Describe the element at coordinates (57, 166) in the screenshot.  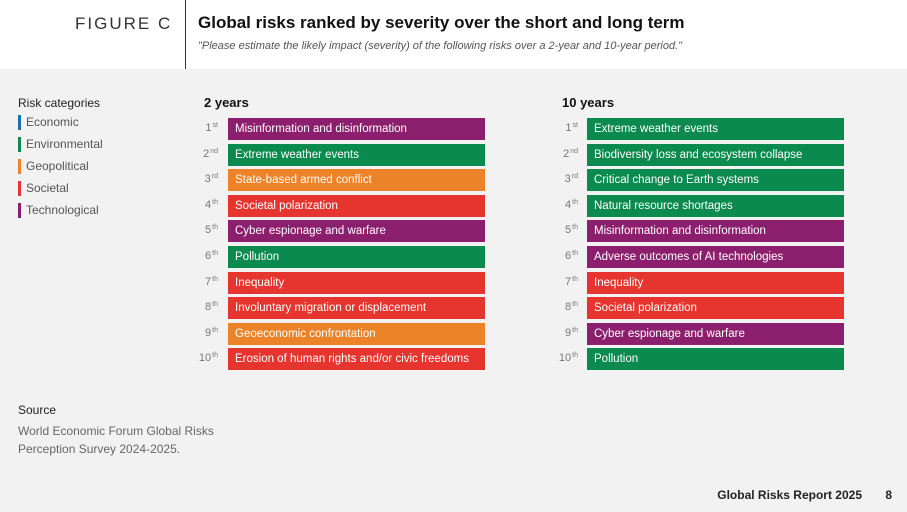
I see `legend-label: Geopolitical` at that location.